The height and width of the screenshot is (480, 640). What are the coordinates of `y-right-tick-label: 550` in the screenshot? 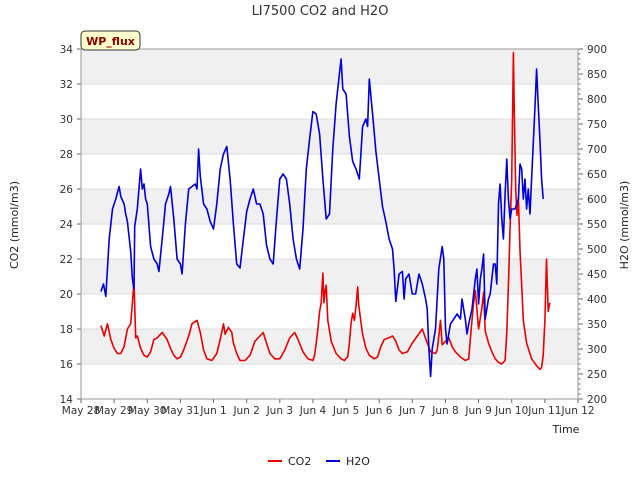 It's located at (597, 225).